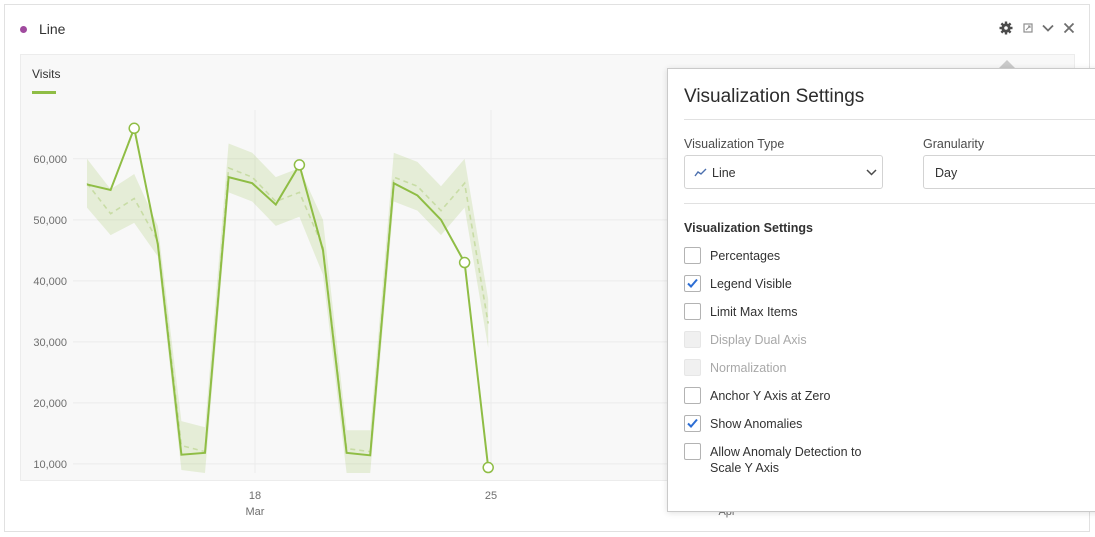 The width and height of the screenshot is (1095, 537). What do you see at coordinates (724, 173) in the screenshot?
I see `viz-type-value: Line` at bounding box center [724, 173].